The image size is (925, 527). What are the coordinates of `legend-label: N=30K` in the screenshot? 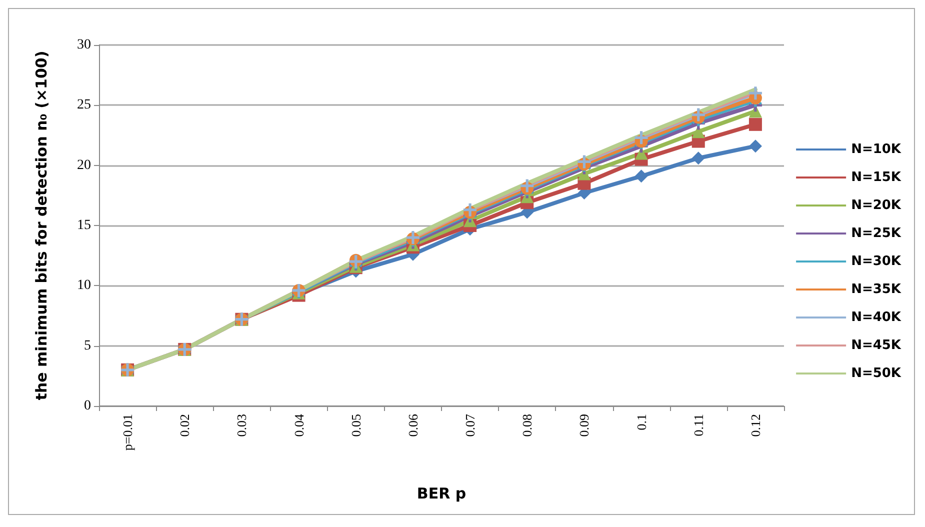 It's located at (876, 261).